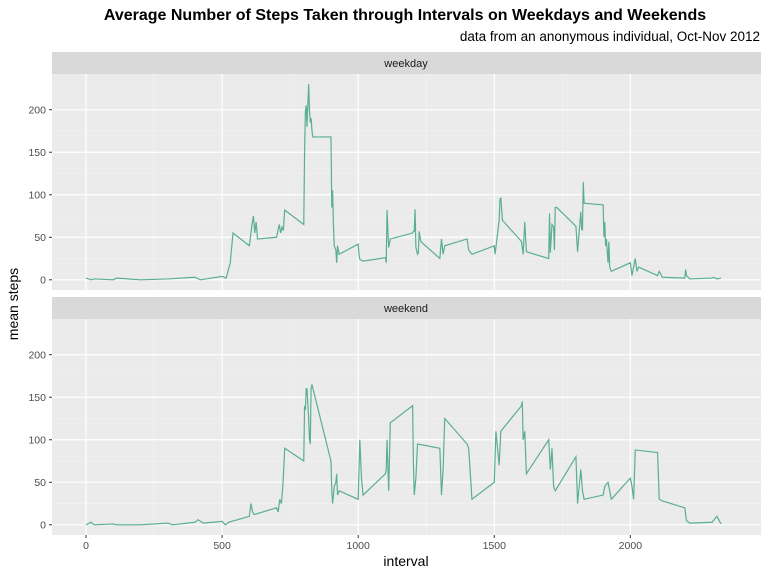  I want to click on x-tick-label: 1000, so click(359, 546).